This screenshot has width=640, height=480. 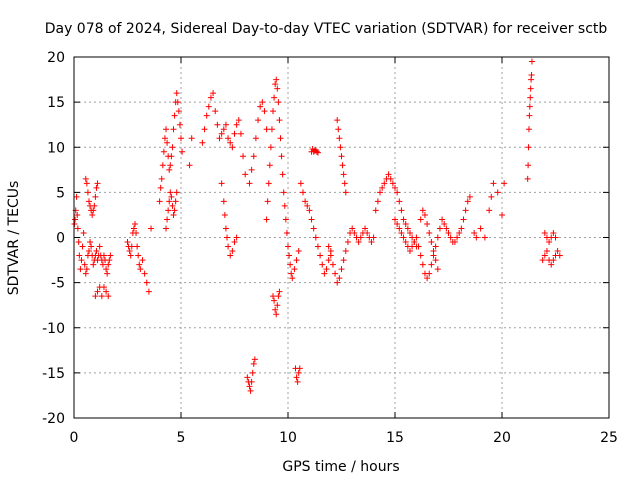 I want to click on x-tick-label: 25, so click(x=609, y=438).